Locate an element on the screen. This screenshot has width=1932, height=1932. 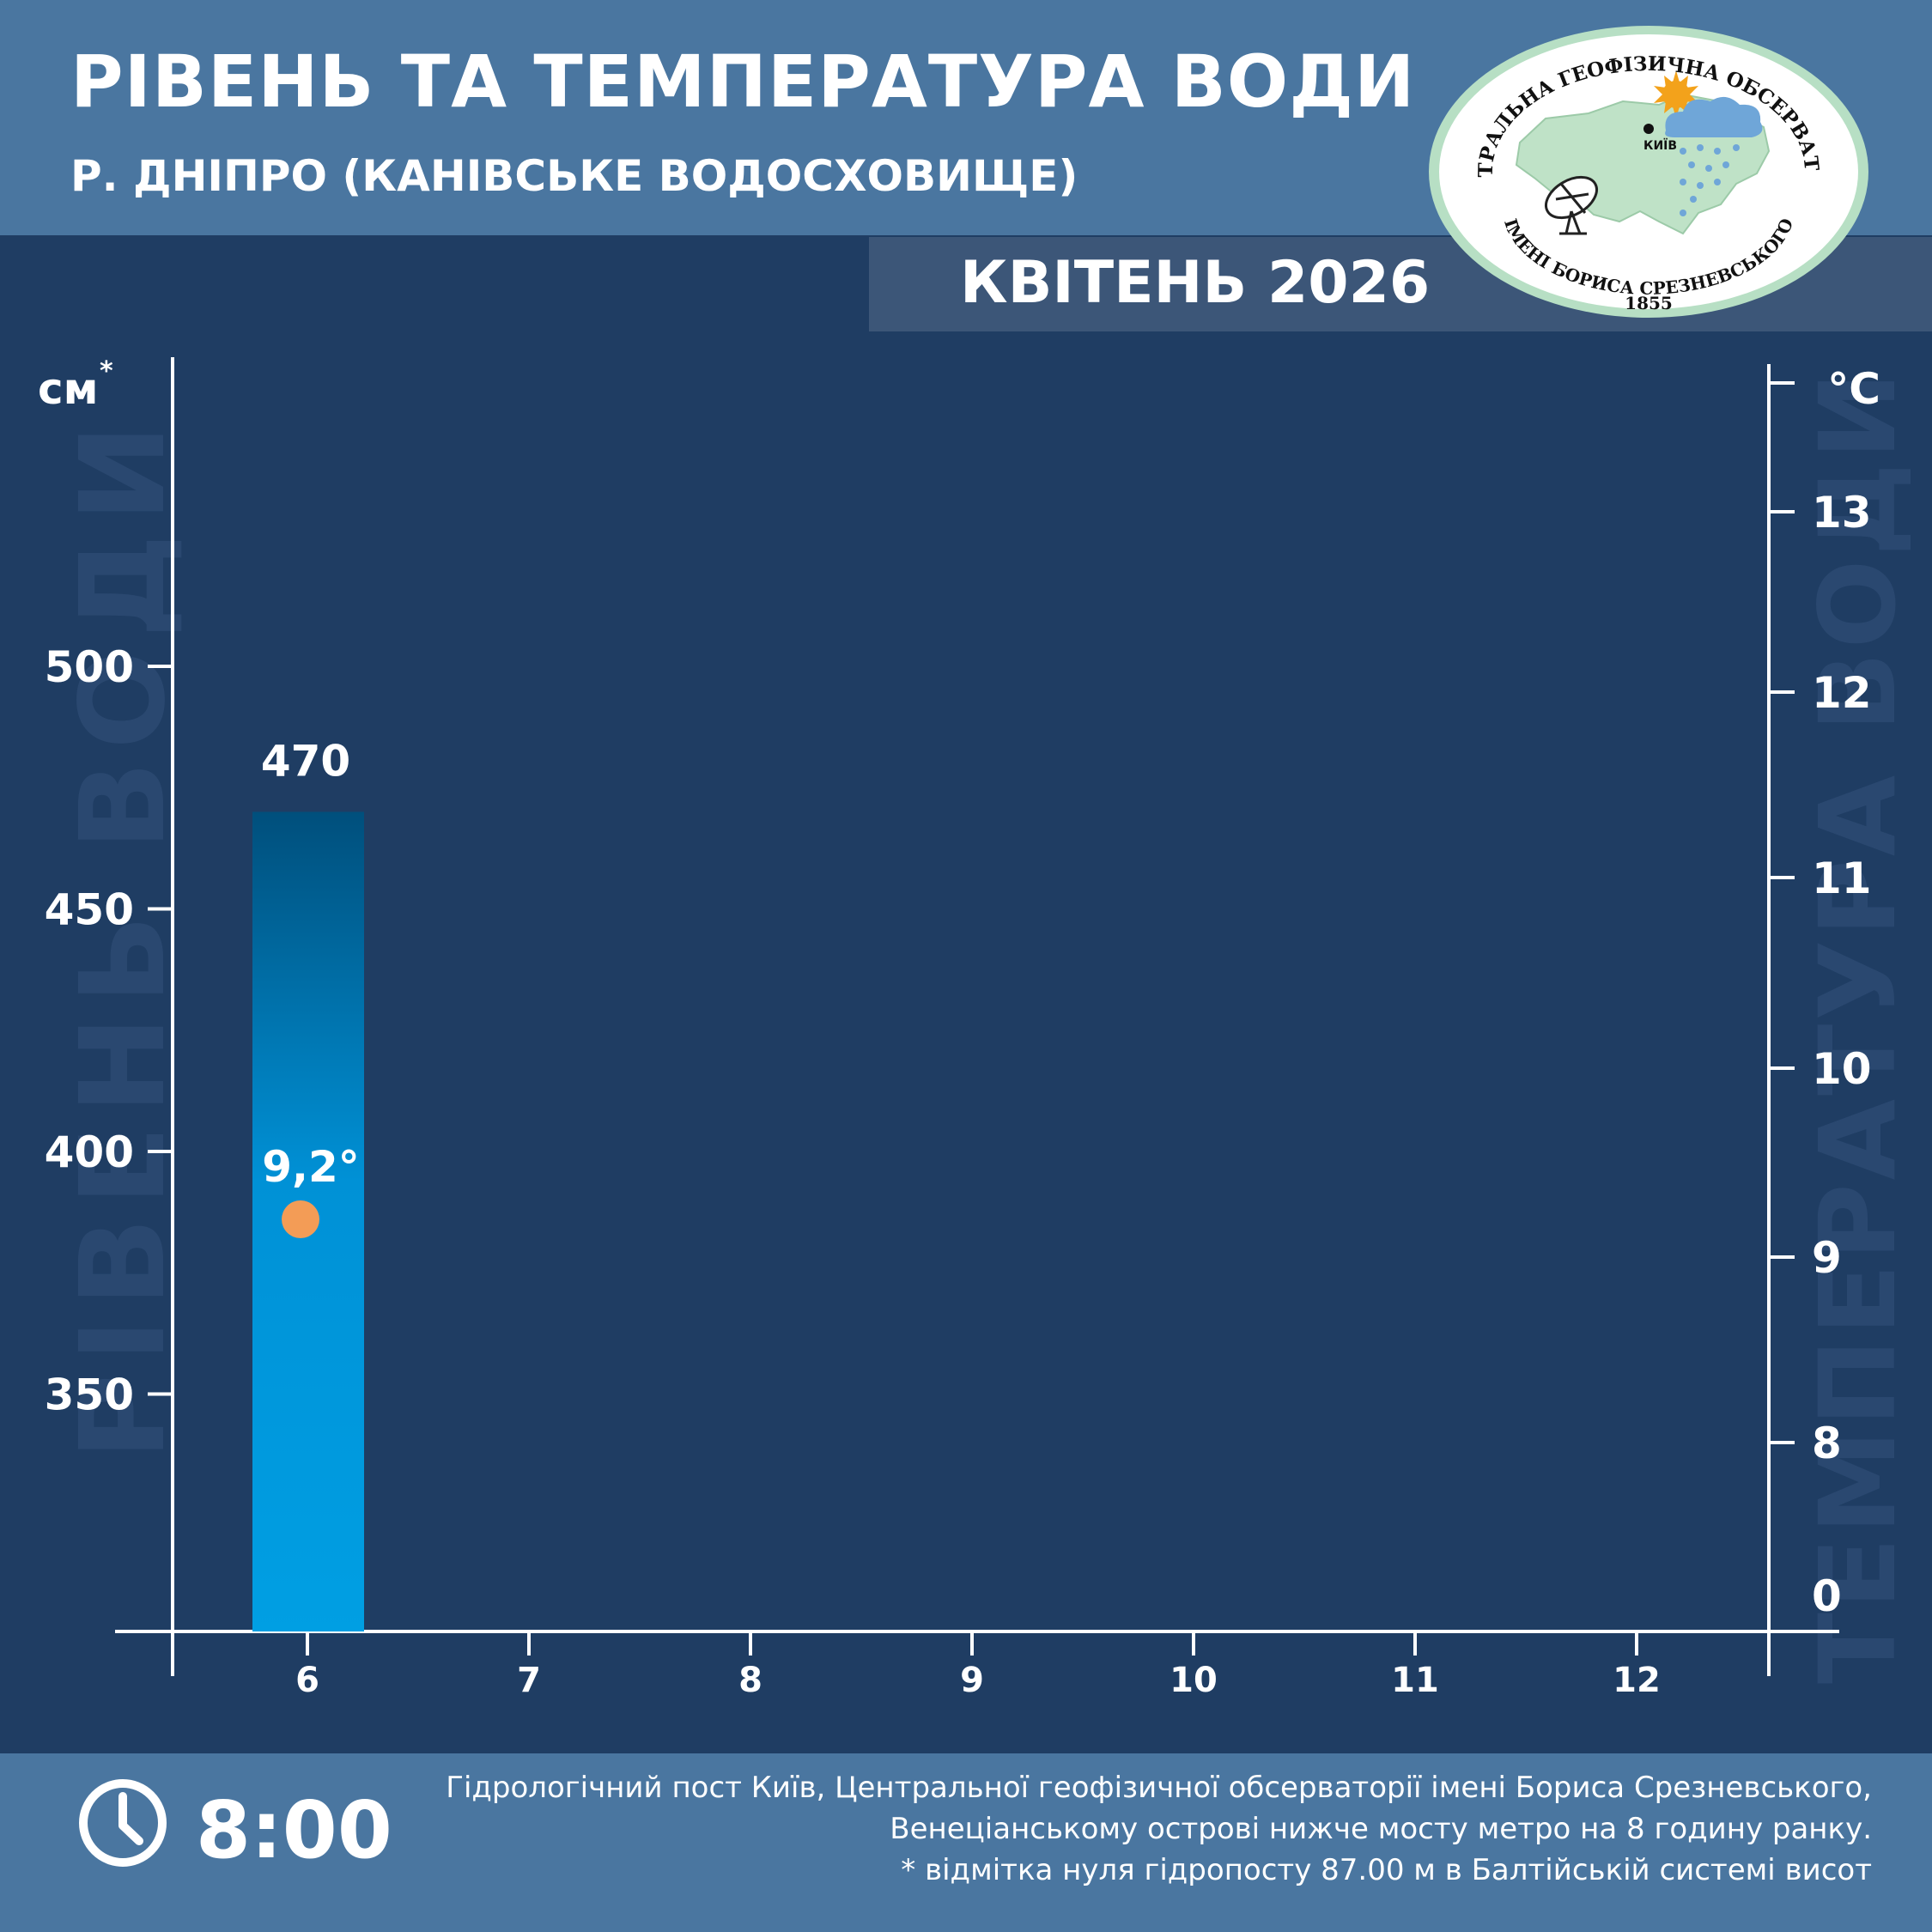
satellite-dish-icon is located at coordinates (1572, 205).